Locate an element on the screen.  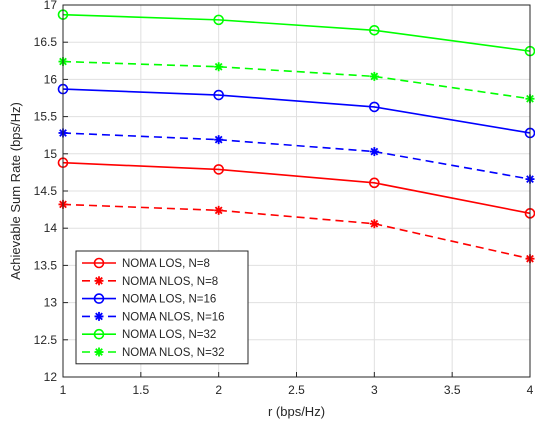
y-tick-label: 12 is located at coordinates (51, 377).